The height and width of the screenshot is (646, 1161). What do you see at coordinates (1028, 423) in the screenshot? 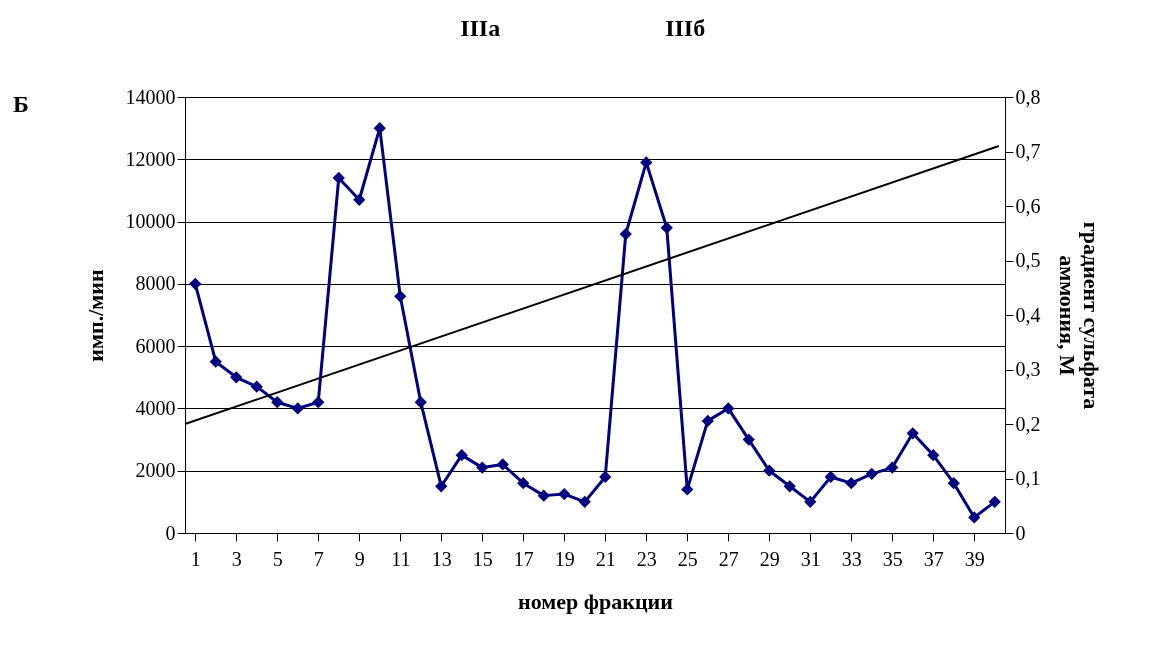
I see `y2-tick-label: 0,2` at bounding box center [1028, 423].